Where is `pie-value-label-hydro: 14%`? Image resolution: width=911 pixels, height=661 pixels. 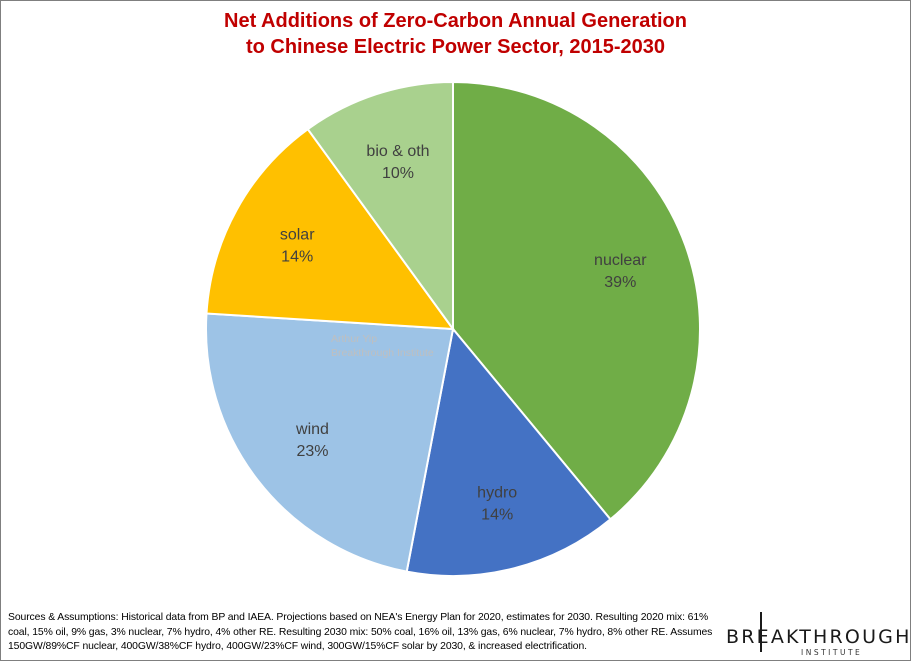 pie-value-label-hydro: 14% is located at coordinates (497, 514).